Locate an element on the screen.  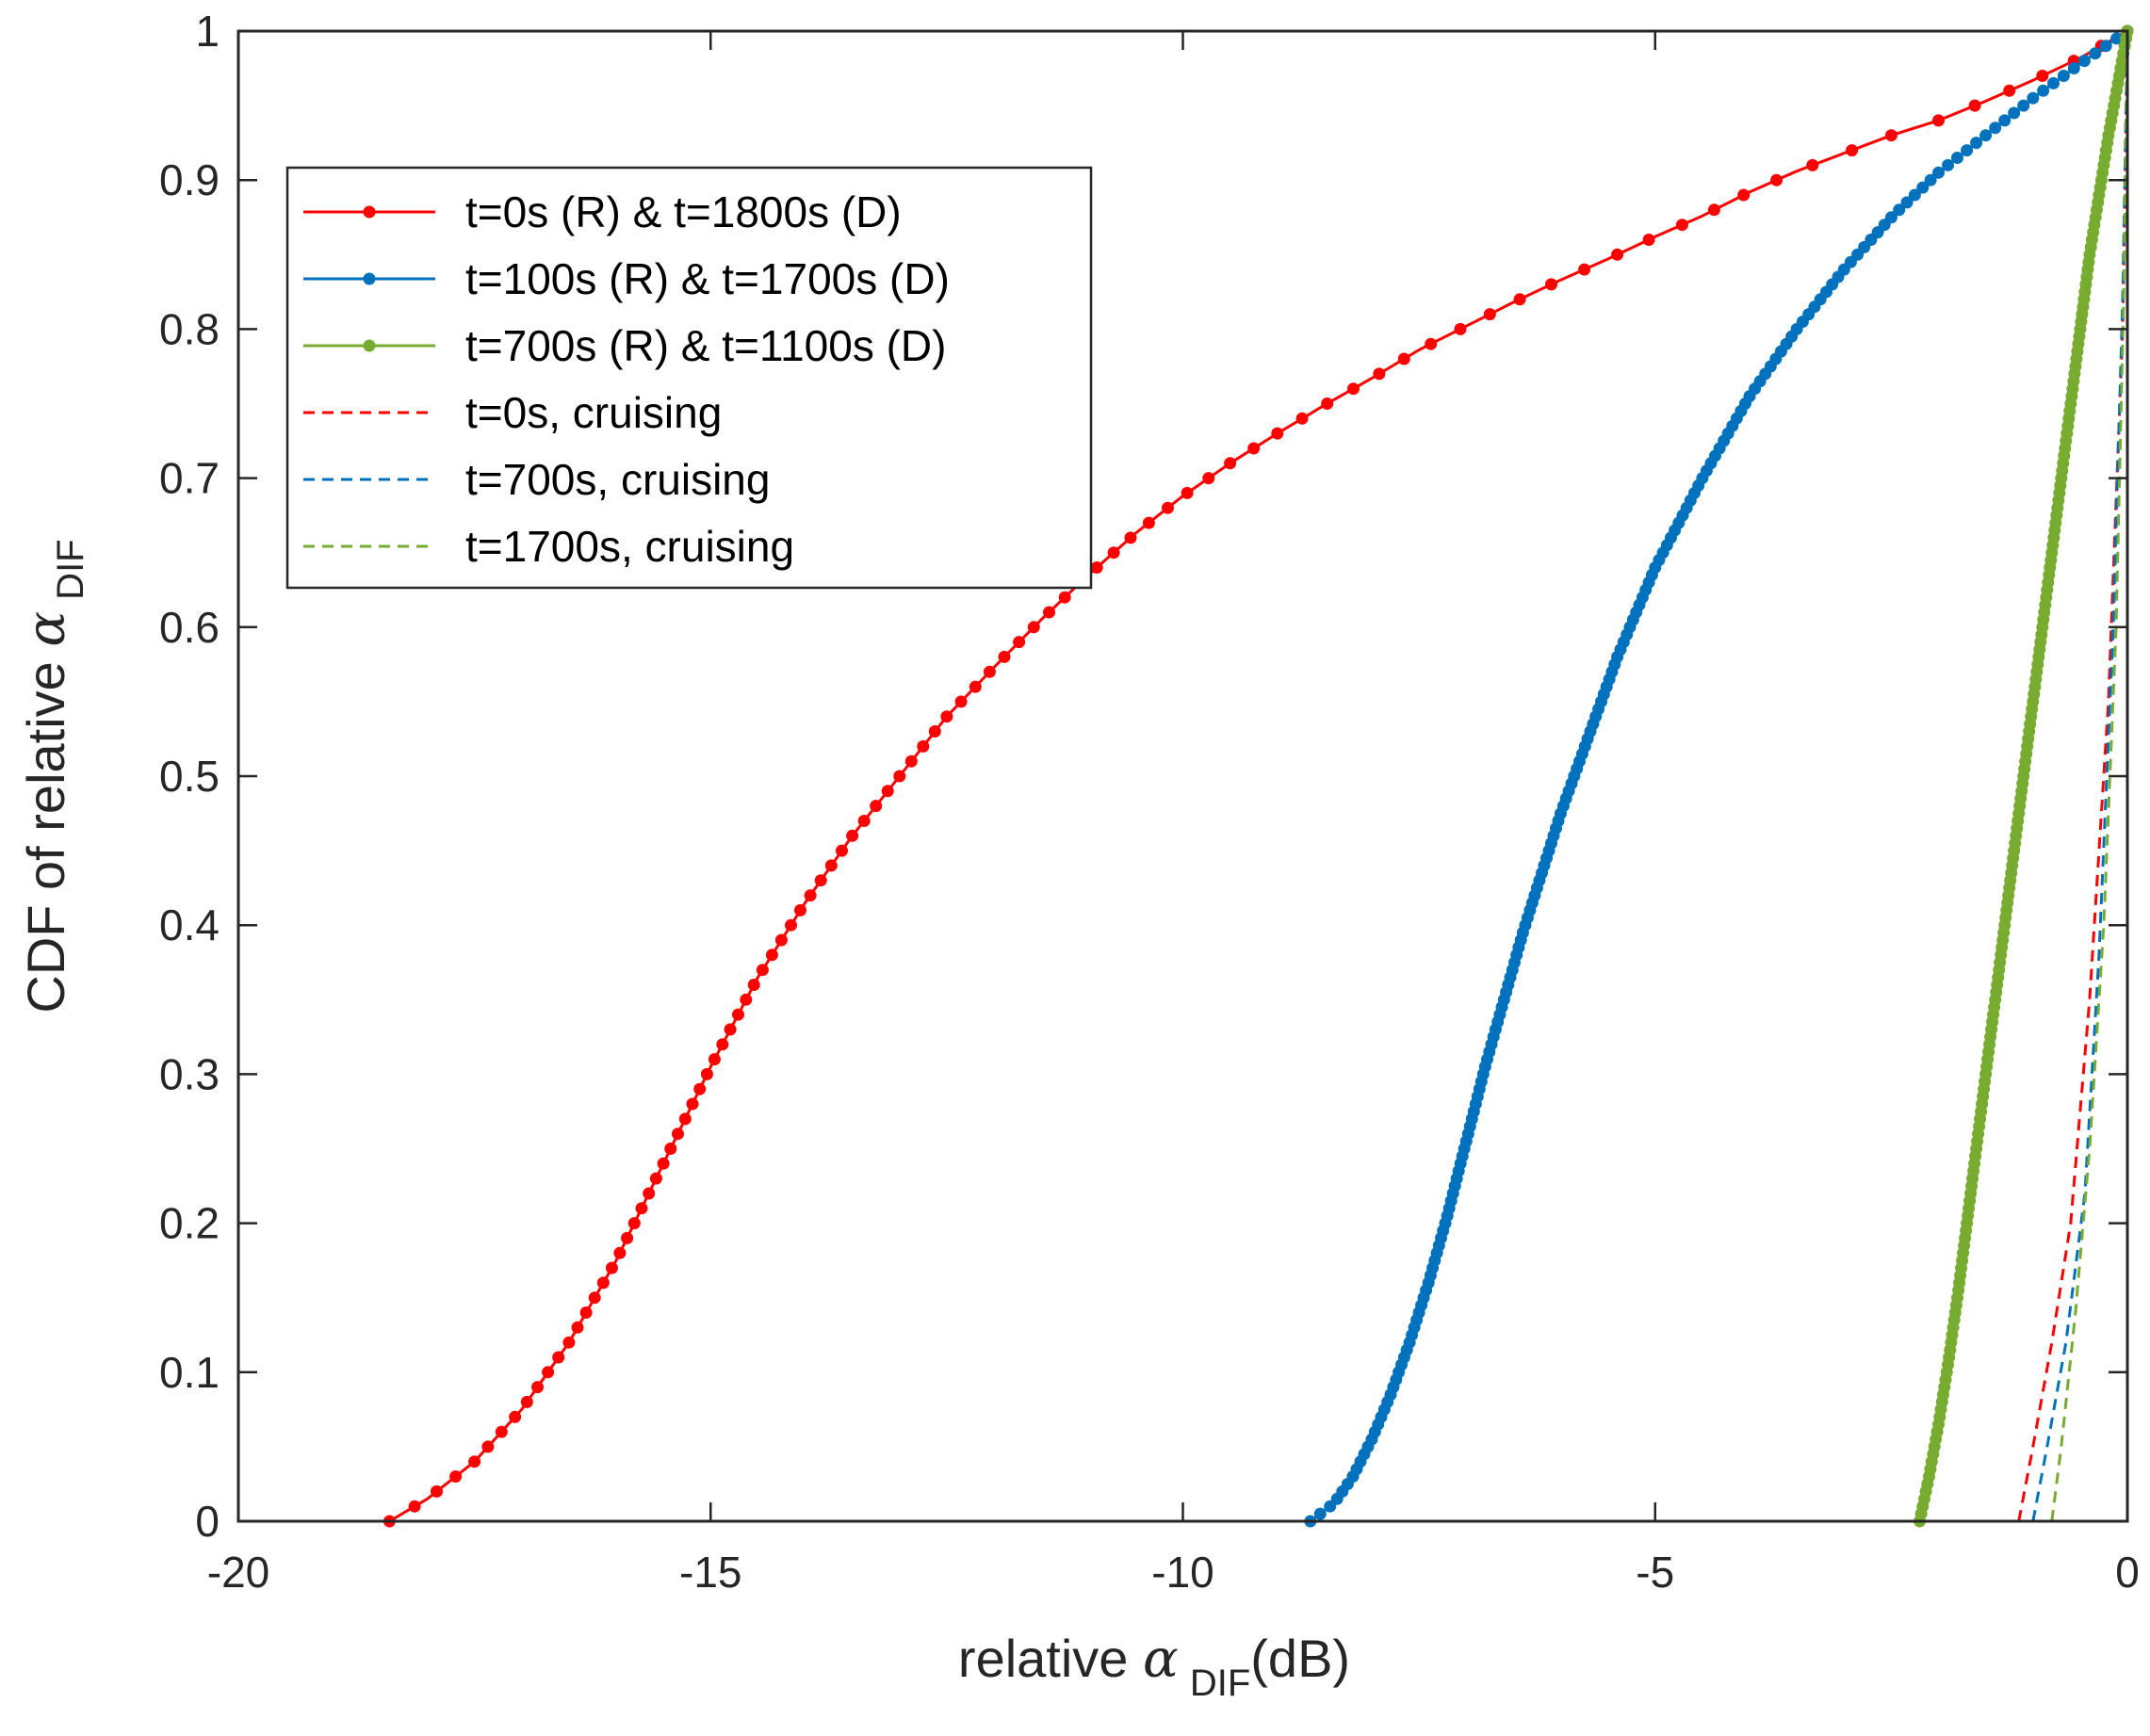
y-tick-label: 0.6 is located at coordinates (189, 627).